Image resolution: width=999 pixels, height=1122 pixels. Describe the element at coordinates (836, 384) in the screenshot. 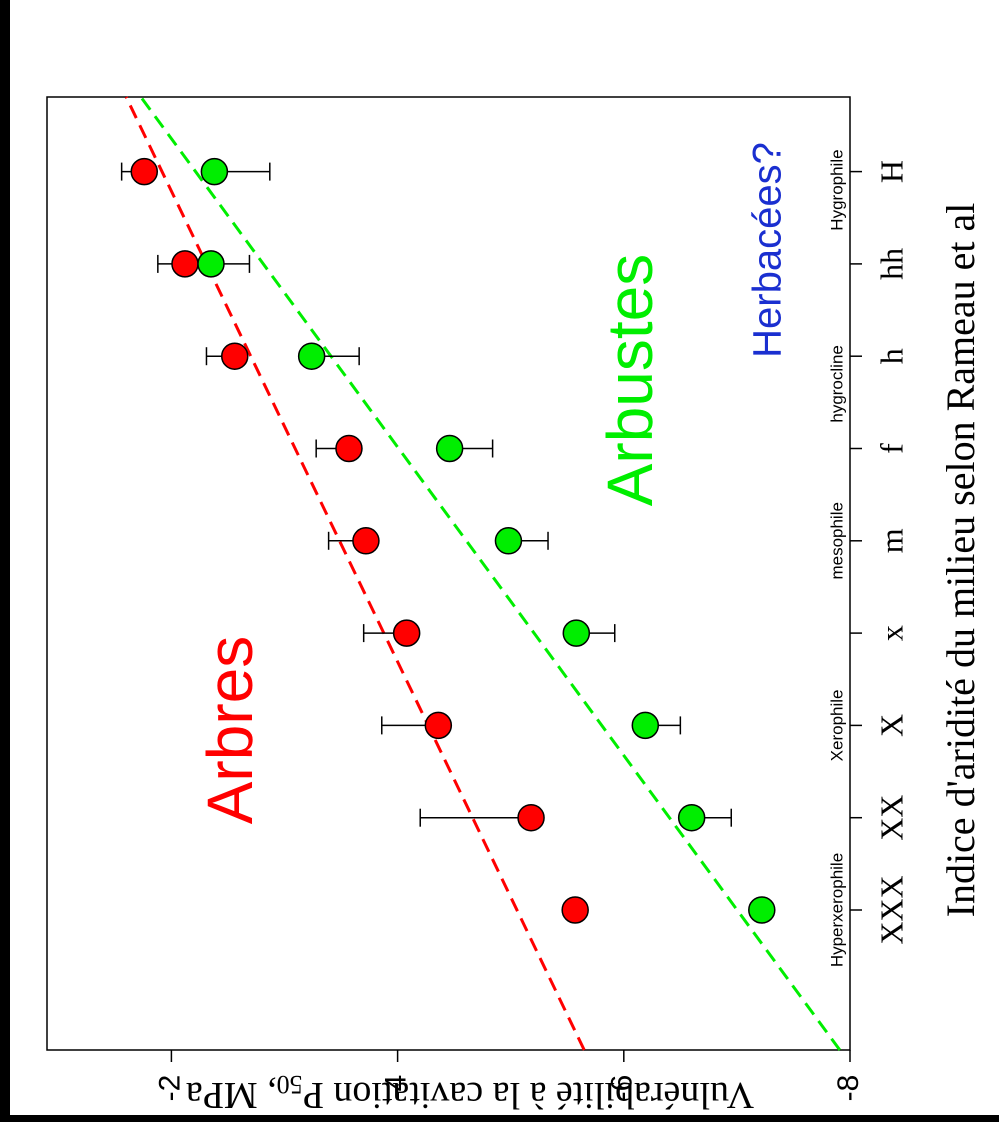

I see `zone-label: hygrocline` at that location.